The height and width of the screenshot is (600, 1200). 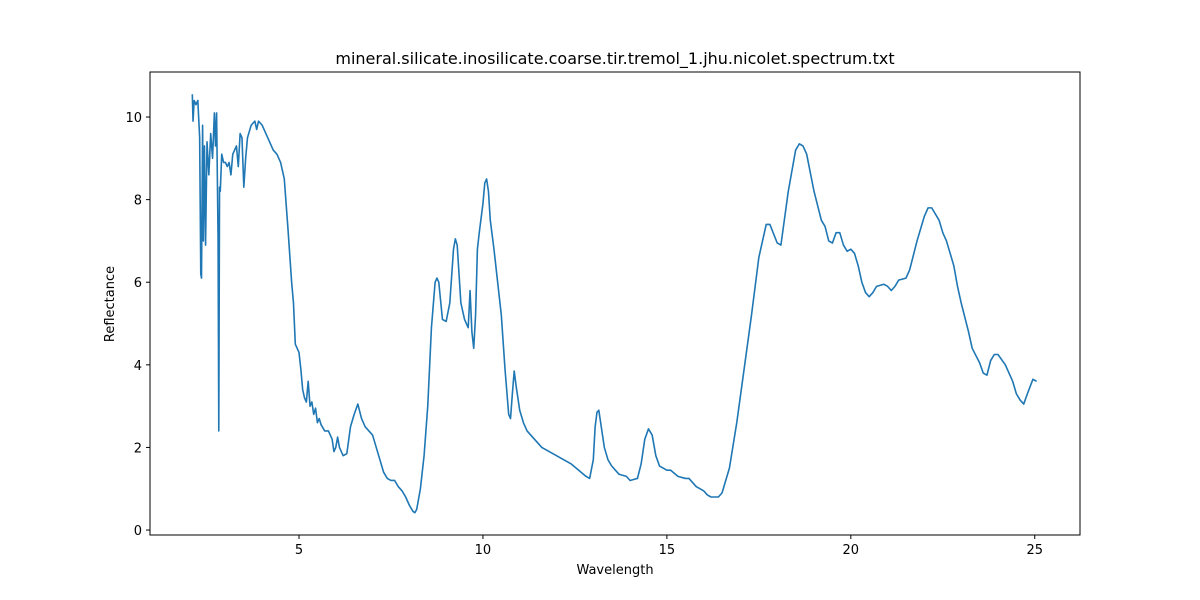 What do you see at coordinates (299, 550) in the screenshot?
I see `x-tick-label: 5` at bounding box center [299, 550].